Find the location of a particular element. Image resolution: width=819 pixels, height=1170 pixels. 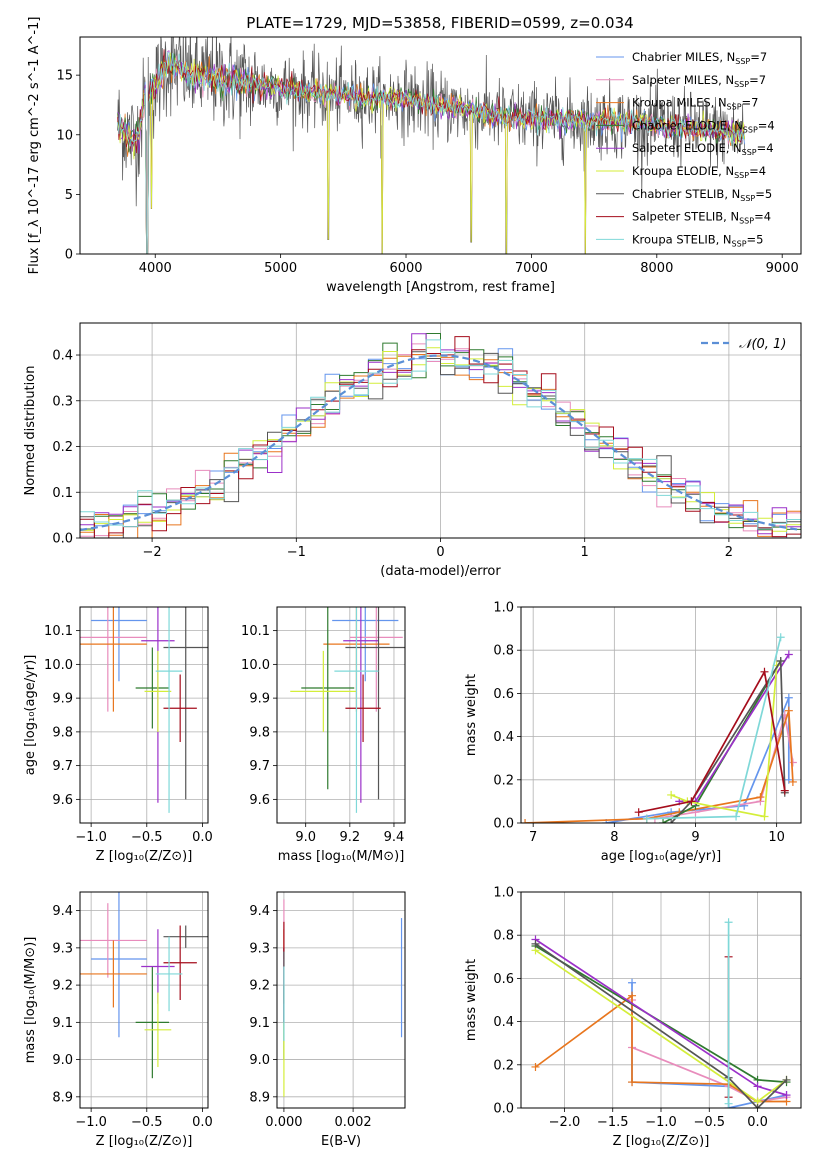

y-tick-label: 0.8 is located at coordinates (503, 936).